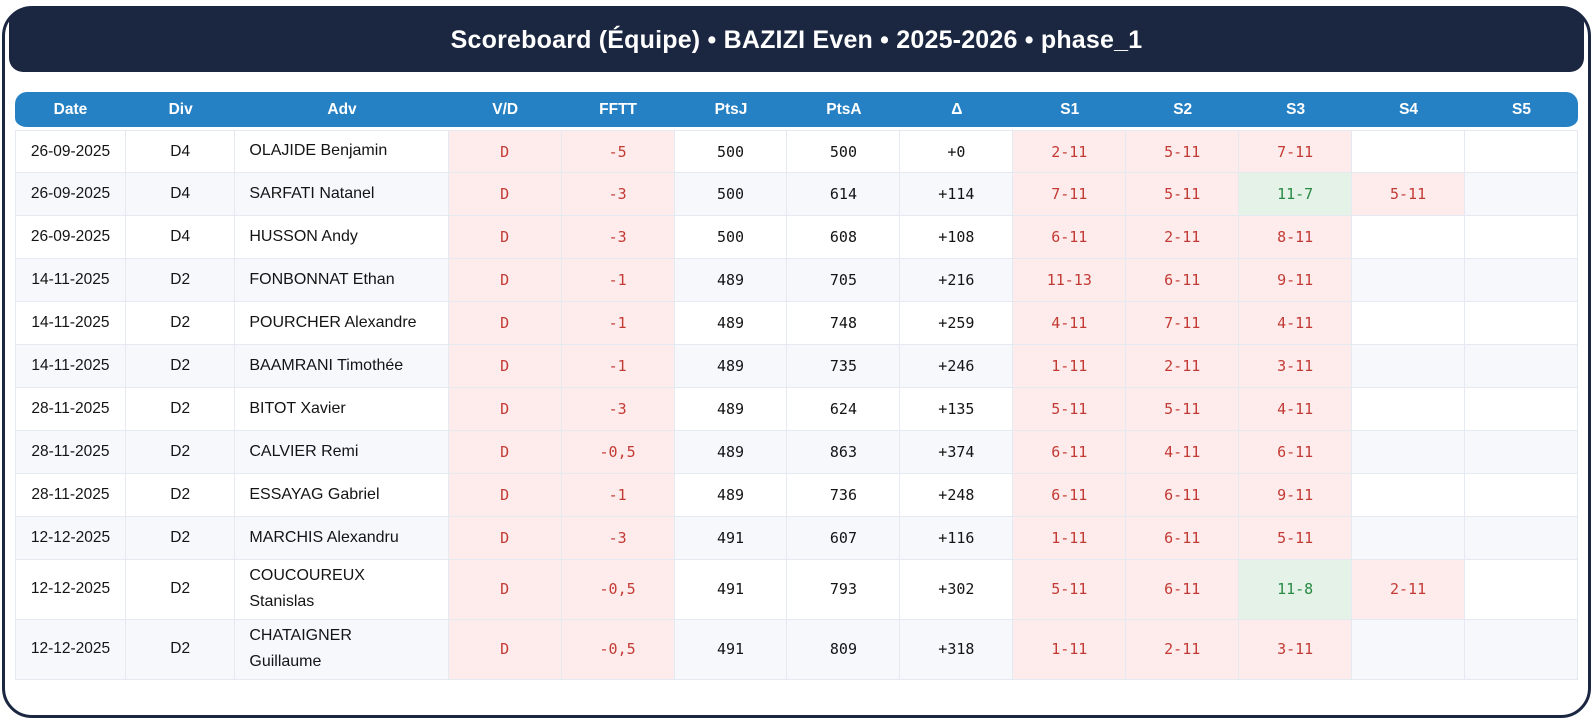 The width and height of the screenshot is (1593, 718). I want to click on adversary-points-cell: 736, so click(844, 495).